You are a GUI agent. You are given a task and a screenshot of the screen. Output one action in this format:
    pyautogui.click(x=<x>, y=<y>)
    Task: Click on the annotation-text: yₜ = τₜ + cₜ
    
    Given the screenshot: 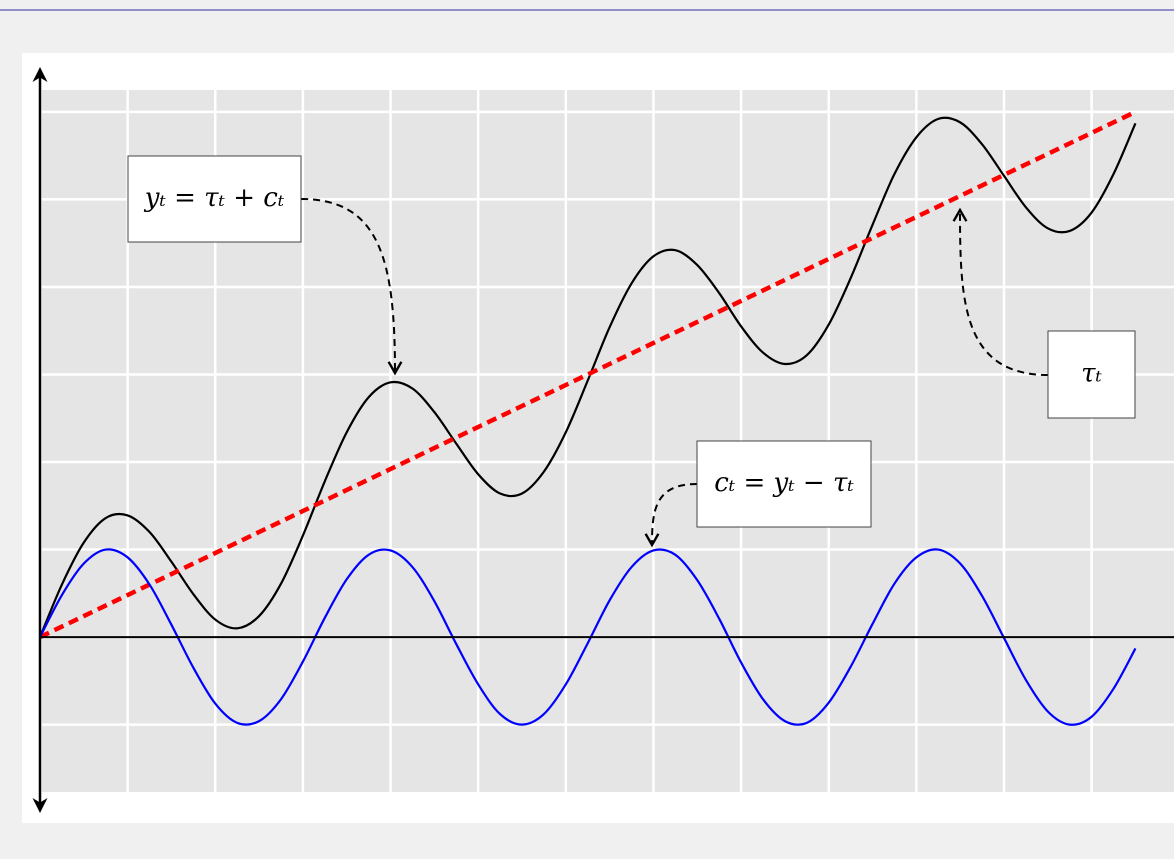 What is the action you would take?
    pyautogui.click(x=214, y=198)
    